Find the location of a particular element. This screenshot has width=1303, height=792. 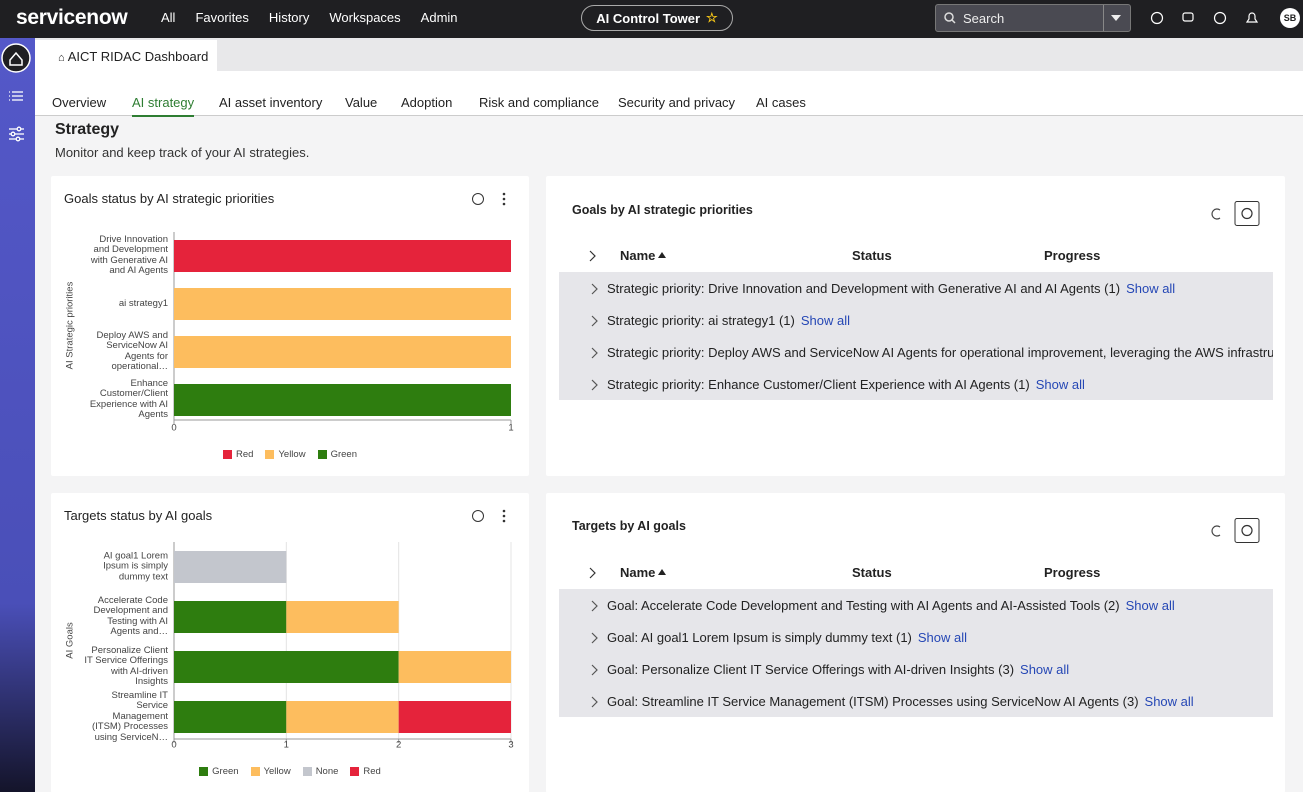

nav-item: Workspaces is located at coordinates (365, 17).